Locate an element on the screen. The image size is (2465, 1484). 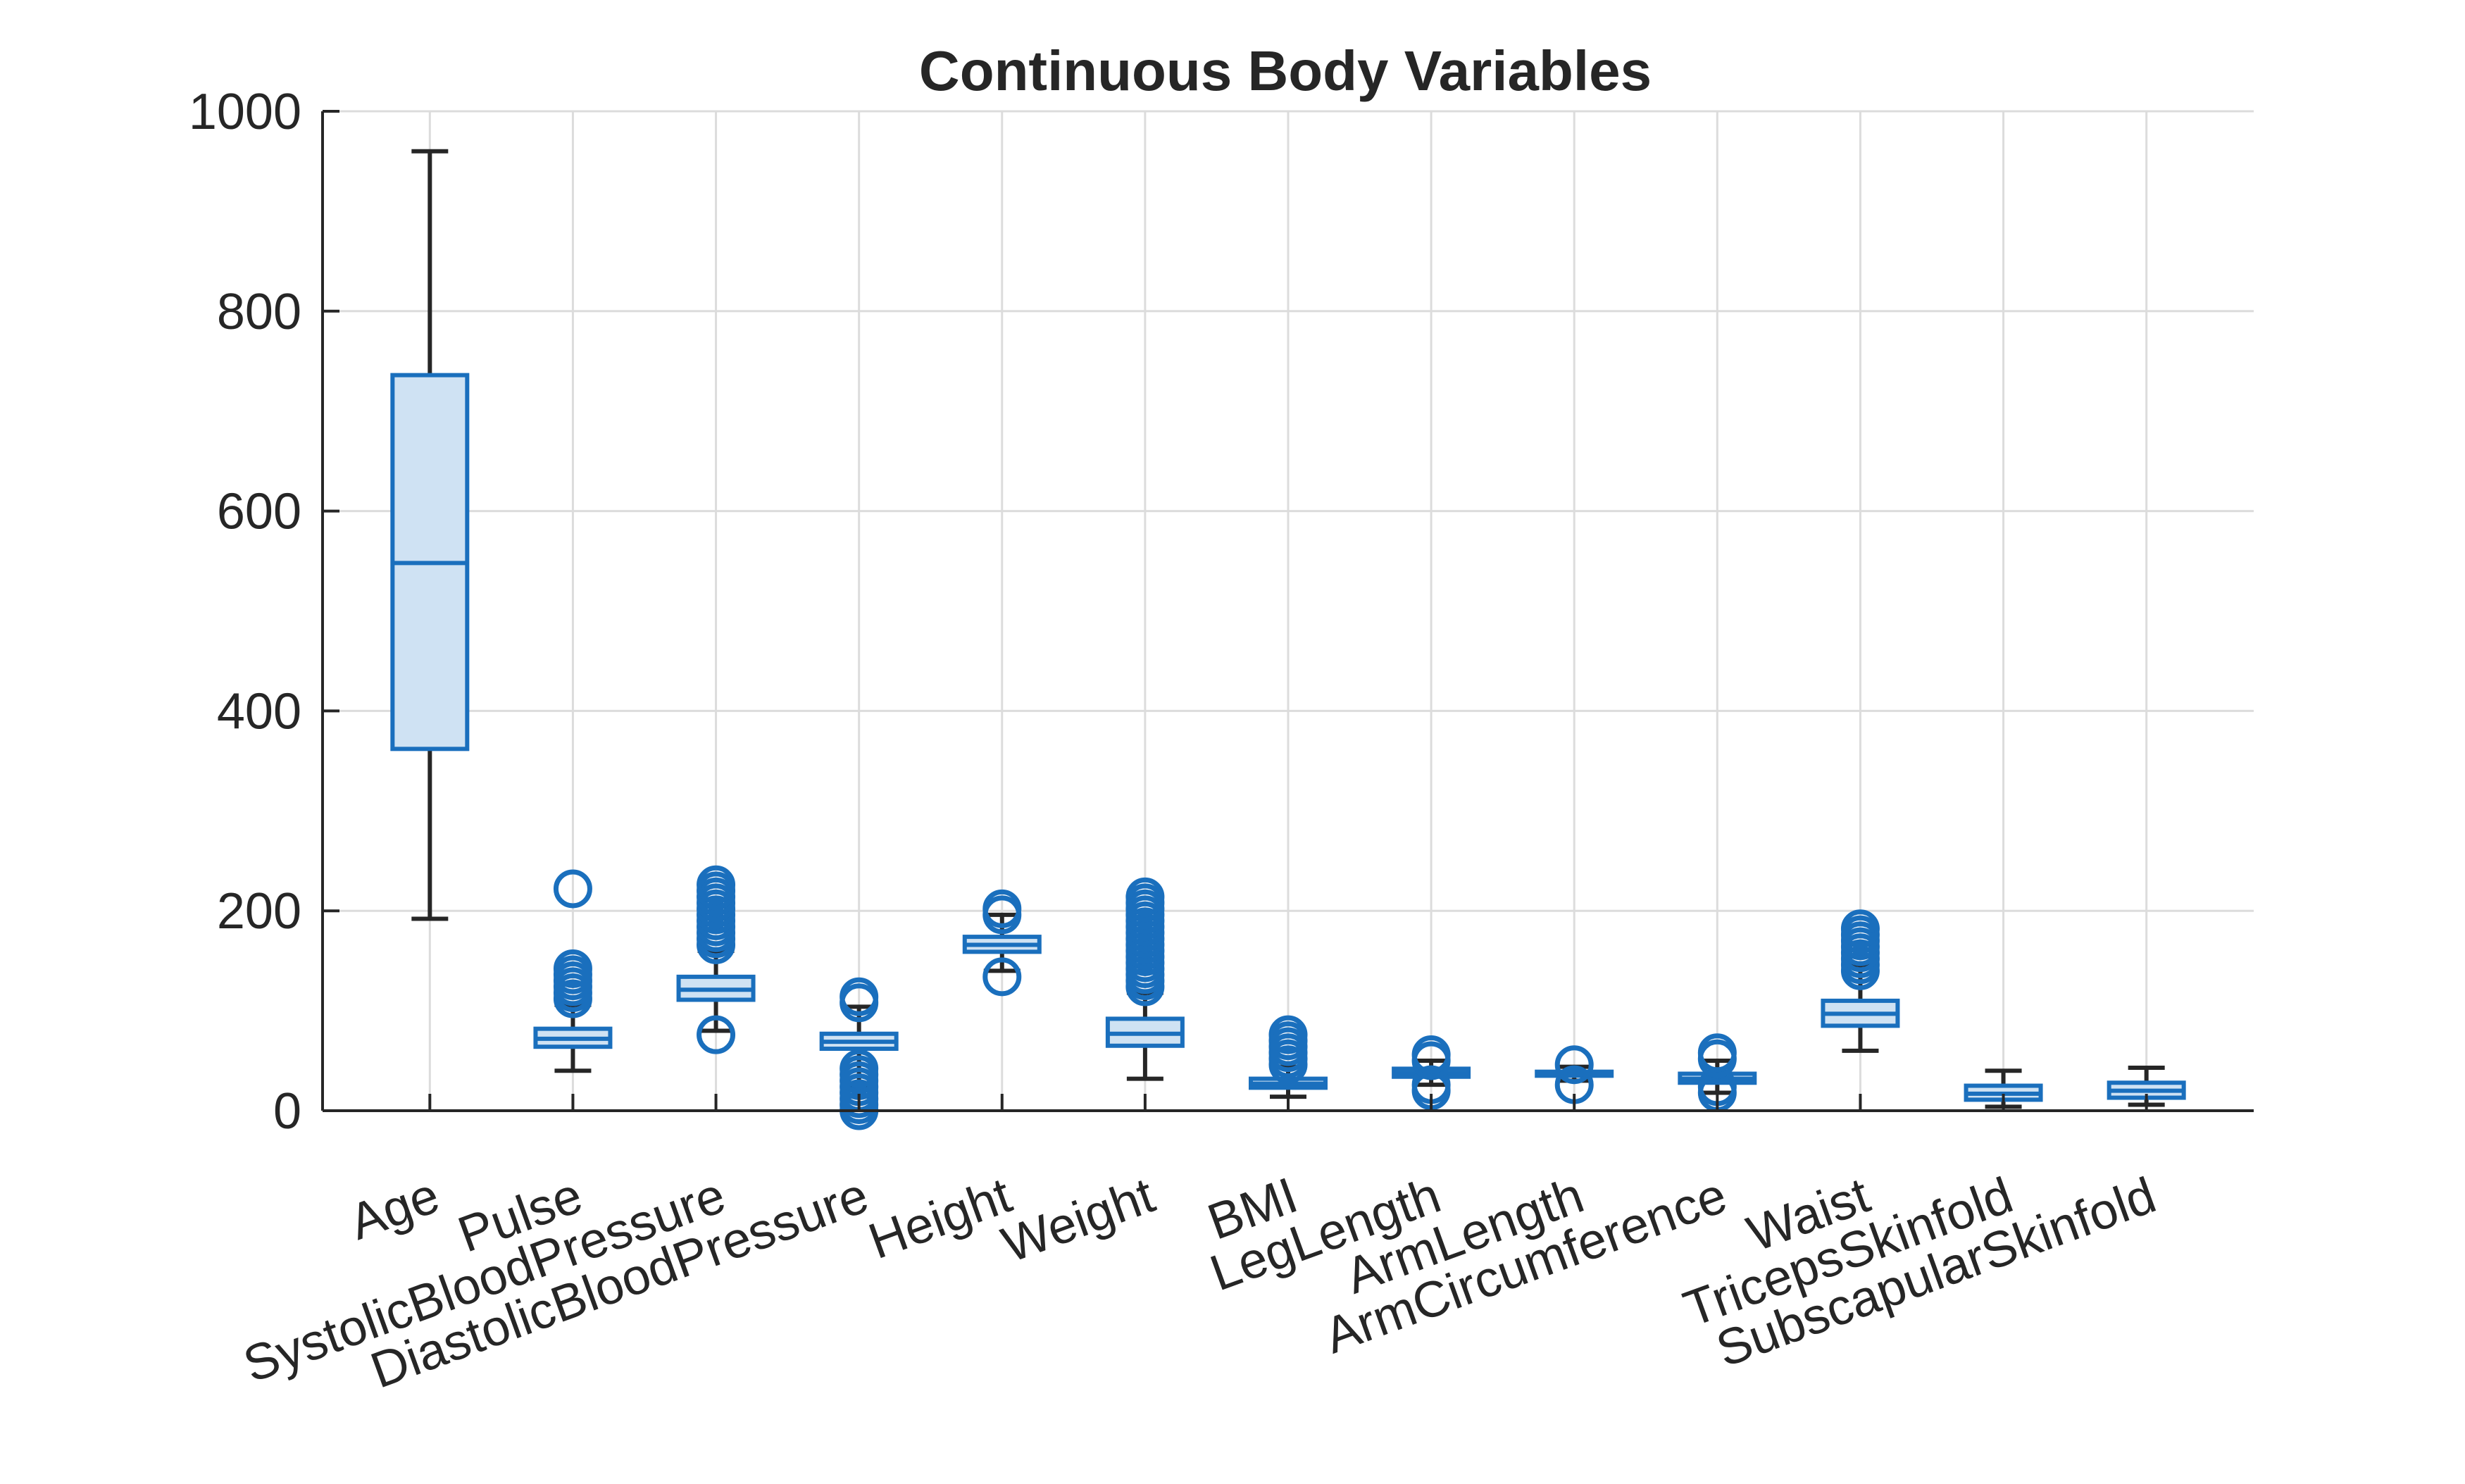
box-tricepsskinfold is located at coordinates (2003, 1088).